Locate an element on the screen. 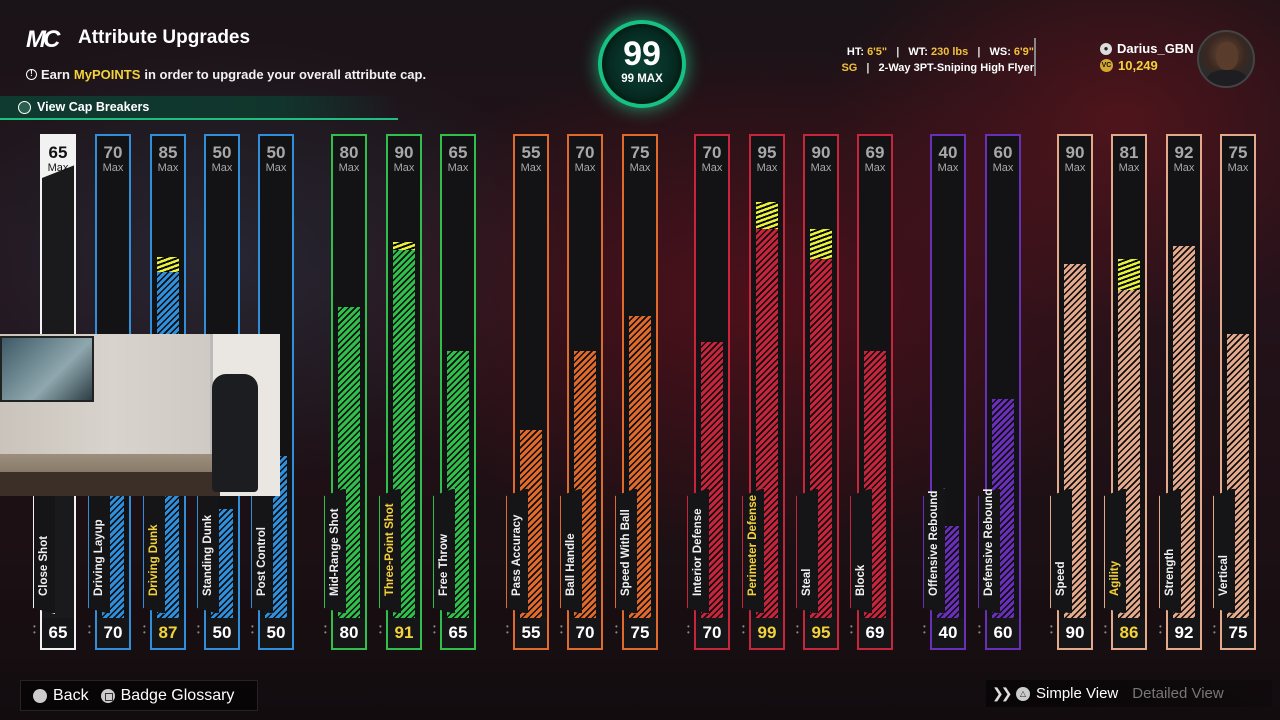 Image resolution: width=1280 pixels, height=720 pixels. attribute-name-text: Vertical is located at coordinates (1224, 575).